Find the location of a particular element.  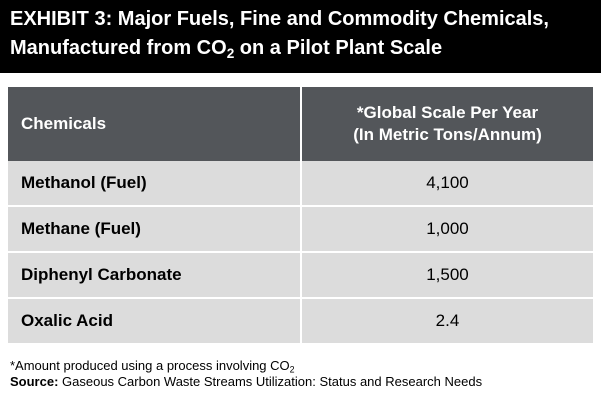

chemical-name: Diphenyl Carbonate is located at coordinates (154, 274).